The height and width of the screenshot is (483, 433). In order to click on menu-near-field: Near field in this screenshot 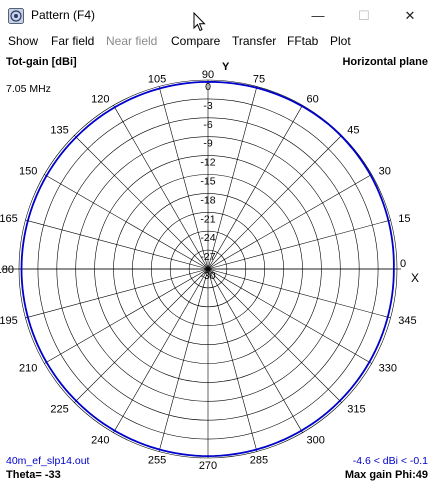, I will do `click(132, 41)`.